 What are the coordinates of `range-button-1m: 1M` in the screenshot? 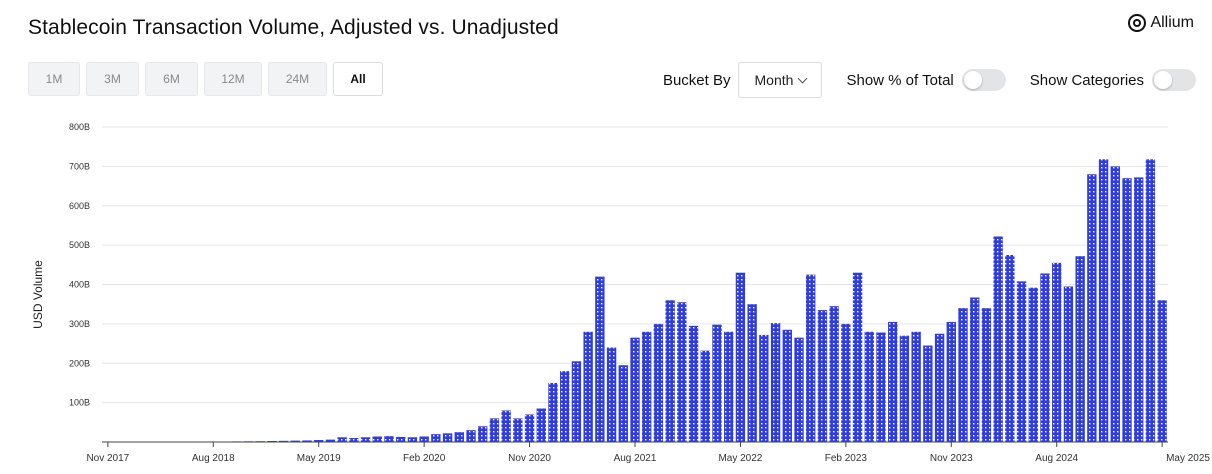 It's located at (54, 79).